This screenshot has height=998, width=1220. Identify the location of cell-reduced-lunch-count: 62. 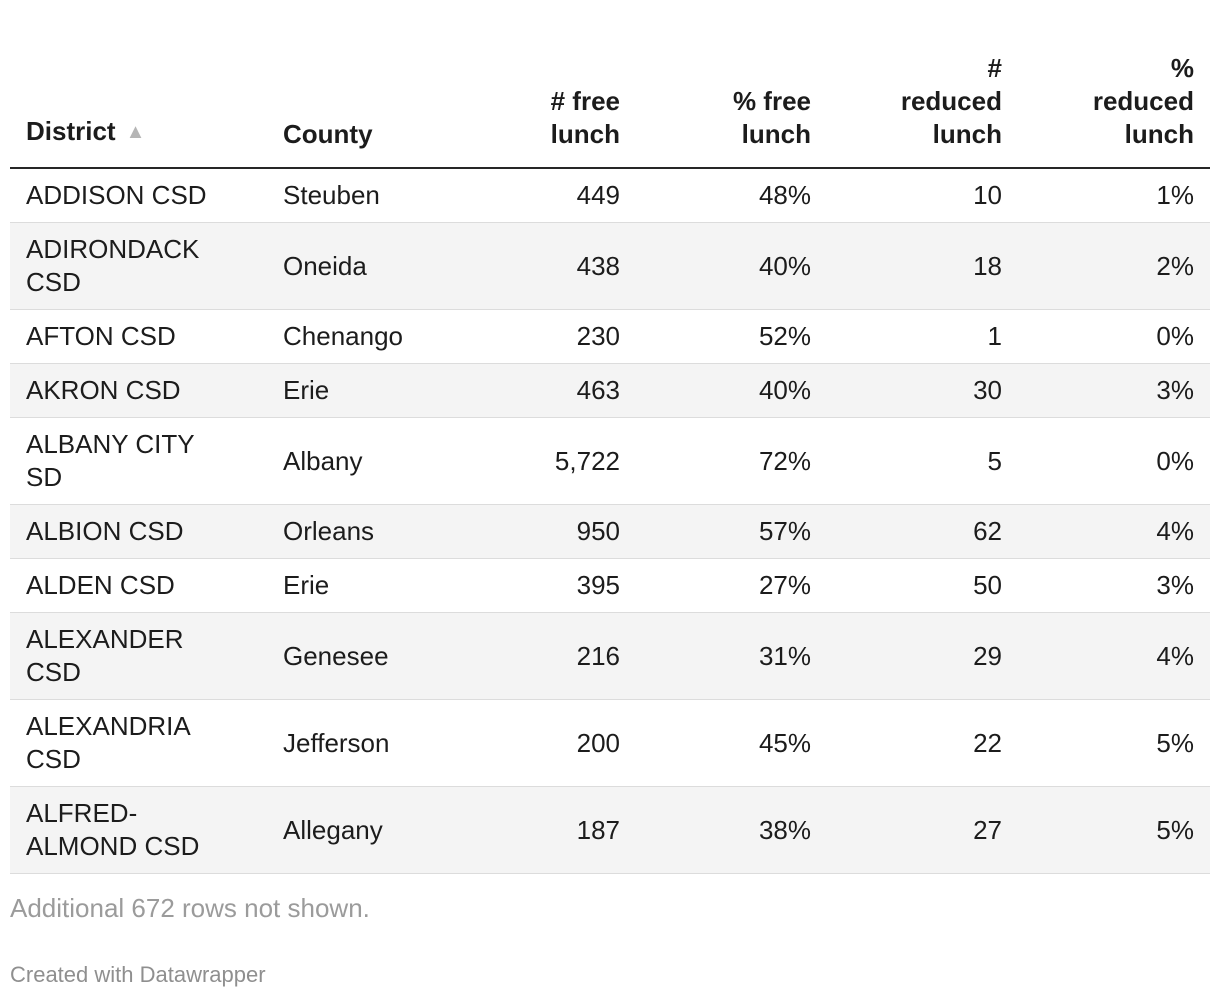
(987, 531).